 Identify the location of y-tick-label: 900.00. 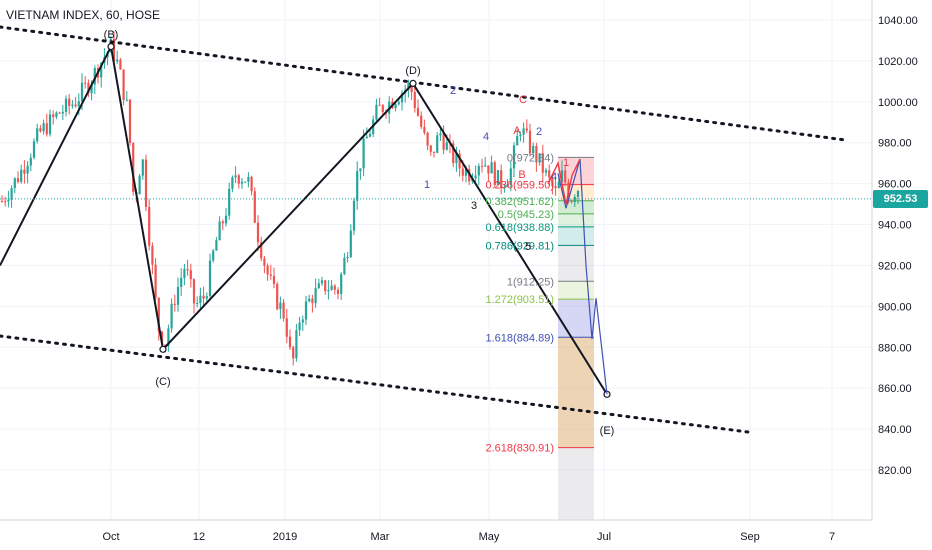
(895, 307).